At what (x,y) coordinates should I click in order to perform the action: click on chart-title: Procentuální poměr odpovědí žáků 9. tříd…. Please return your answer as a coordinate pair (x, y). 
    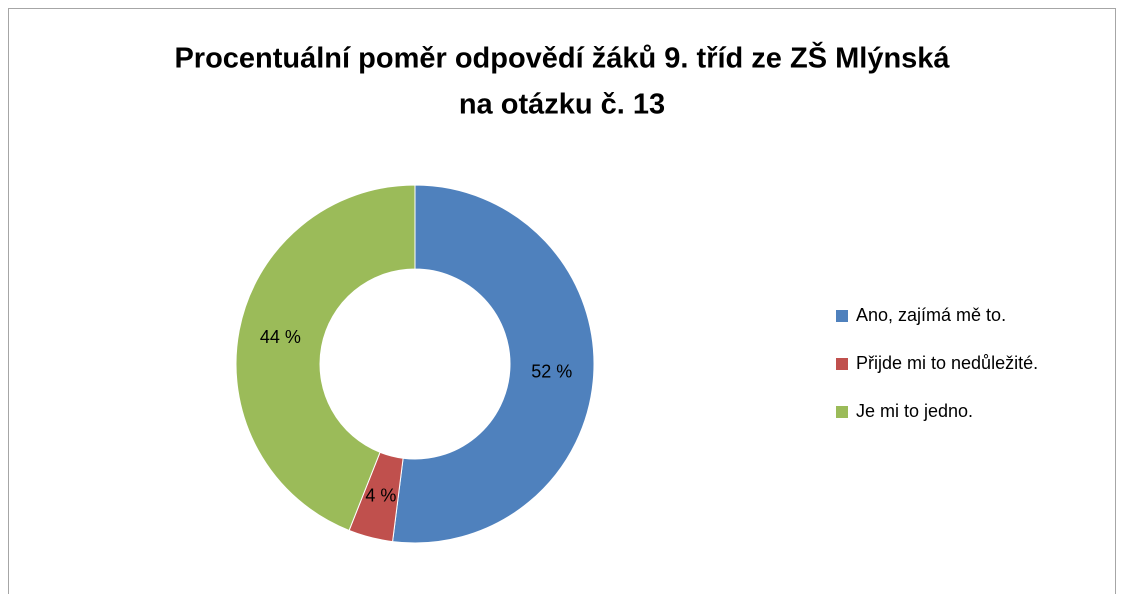
    Looking at the image, I should click on (562, 58).